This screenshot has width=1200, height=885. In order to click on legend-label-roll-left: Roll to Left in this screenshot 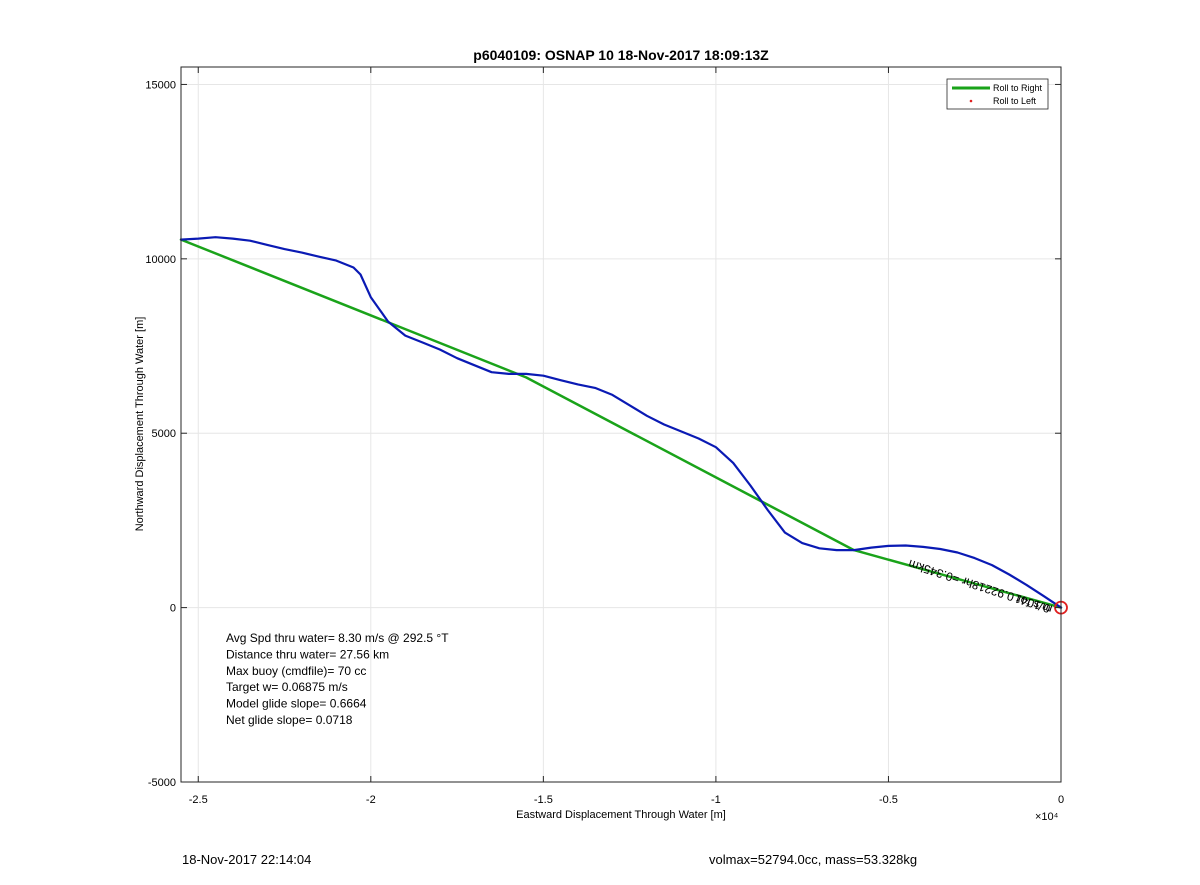, I will do `click(1015, 101)`.